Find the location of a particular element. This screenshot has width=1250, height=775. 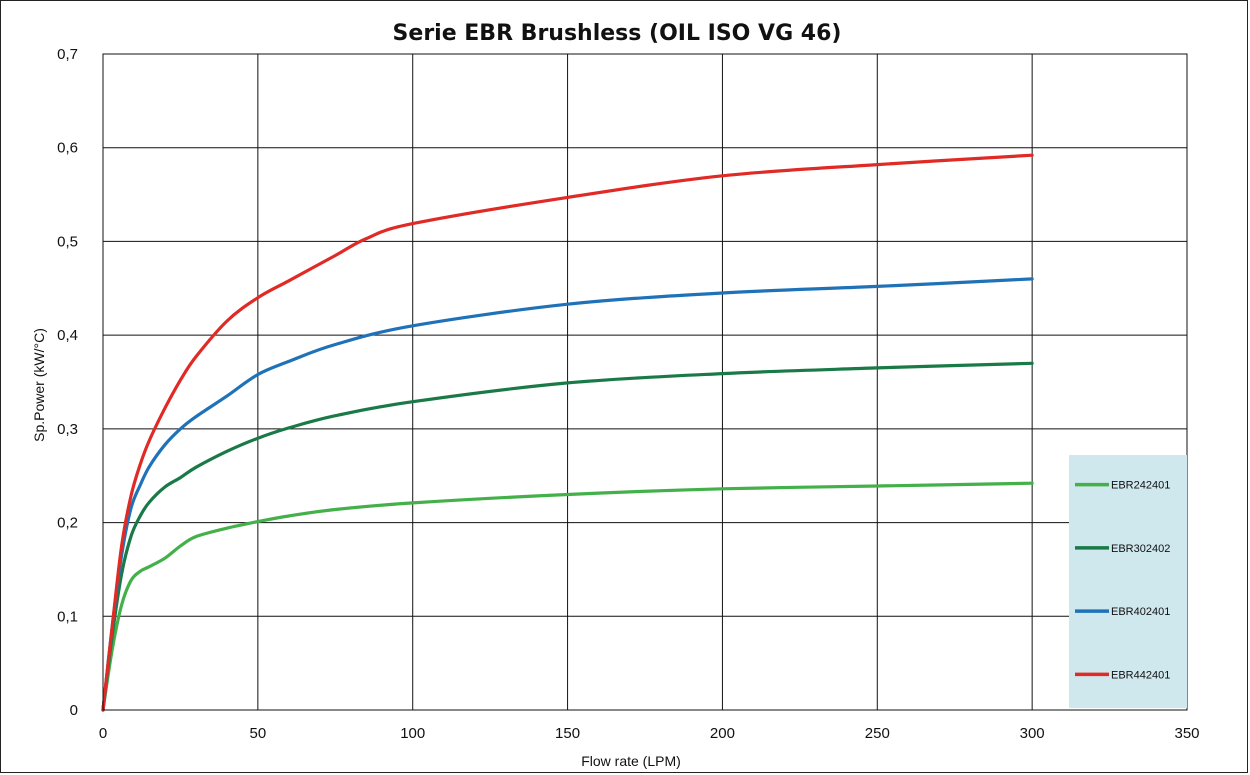

y-tick-label: 0,4 is located at coordinates (67, 335).